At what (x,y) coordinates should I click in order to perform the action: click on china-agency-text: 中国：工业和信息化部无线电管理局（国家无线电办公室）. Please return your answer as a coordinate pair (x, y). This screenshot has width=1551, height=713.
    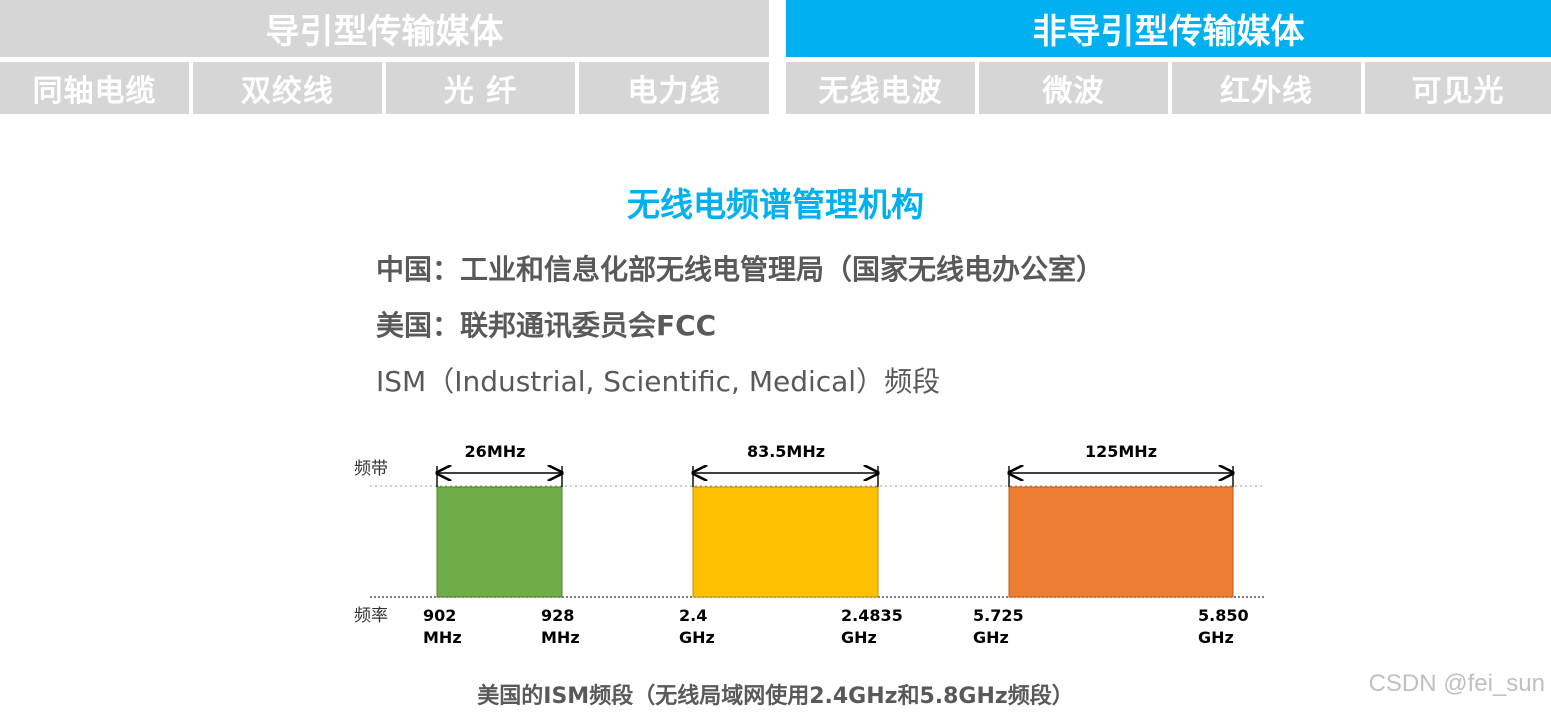
    Looking at the image, I should click on (740, 269).